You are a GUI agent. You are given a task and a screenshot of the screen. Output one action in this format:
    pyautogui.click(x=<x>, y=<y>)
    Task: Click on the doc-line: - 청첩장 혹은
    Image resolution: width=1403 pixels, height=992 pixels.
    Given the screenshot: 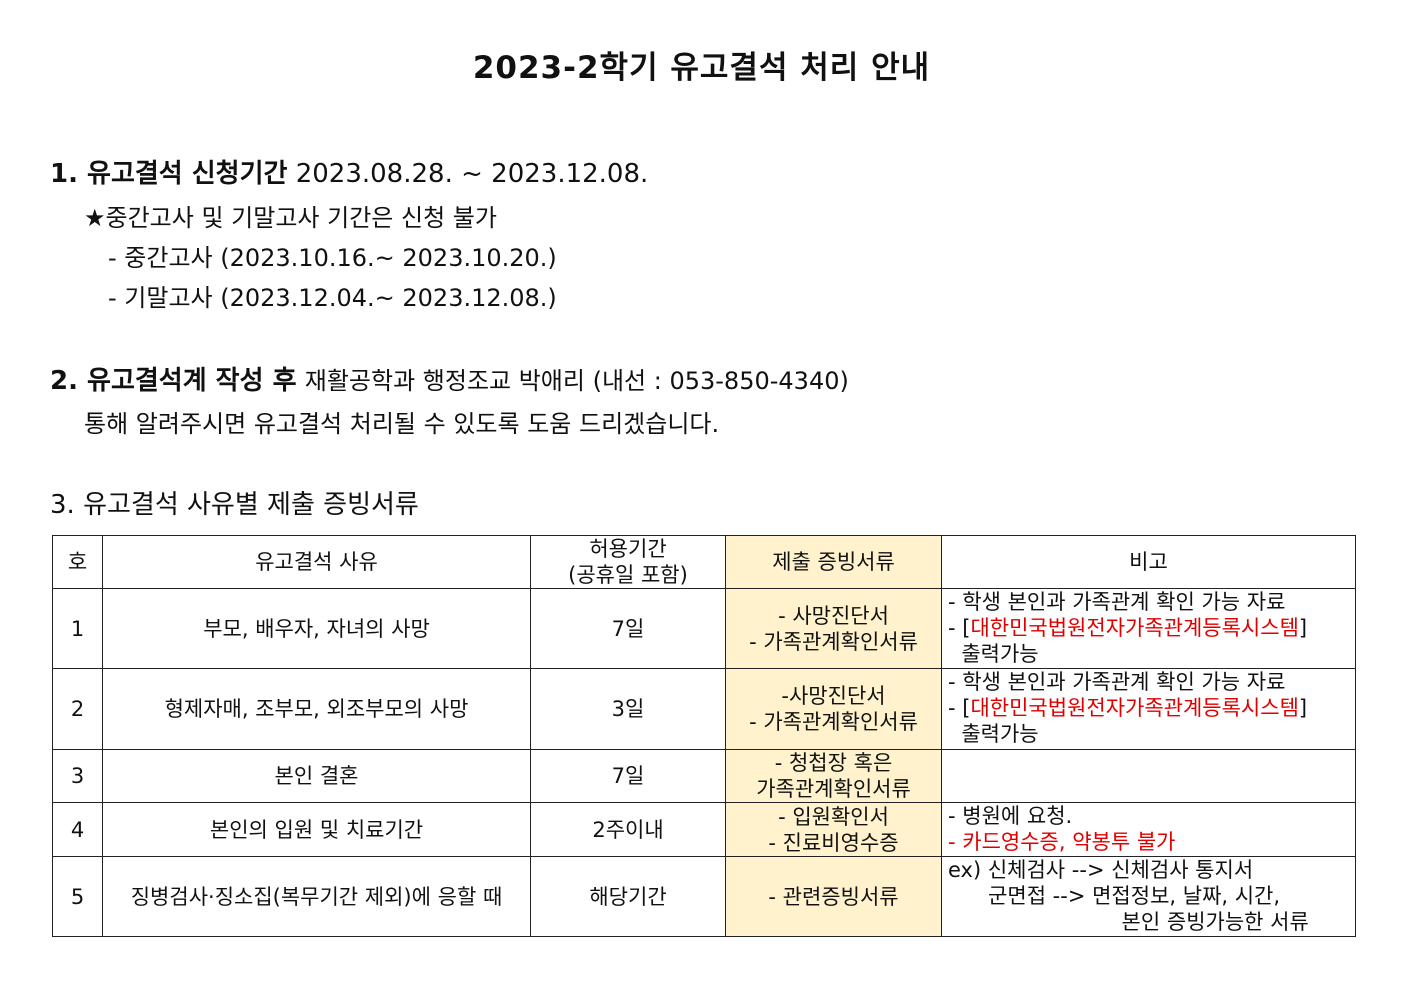 What is the action you would take?
    pyautogui.click(x=833, y=763)
    